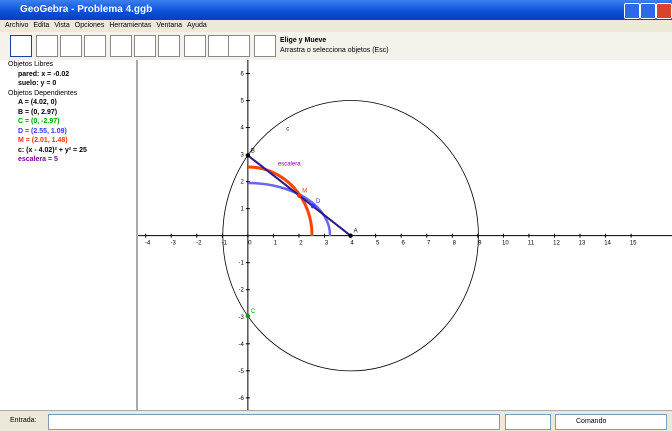 This screenshot has height=431, width=672. Describe the element at coordinates (86, 9) in the screenshot. I see `window-title: GeoGebra - Problema 4.ggb` at that location.